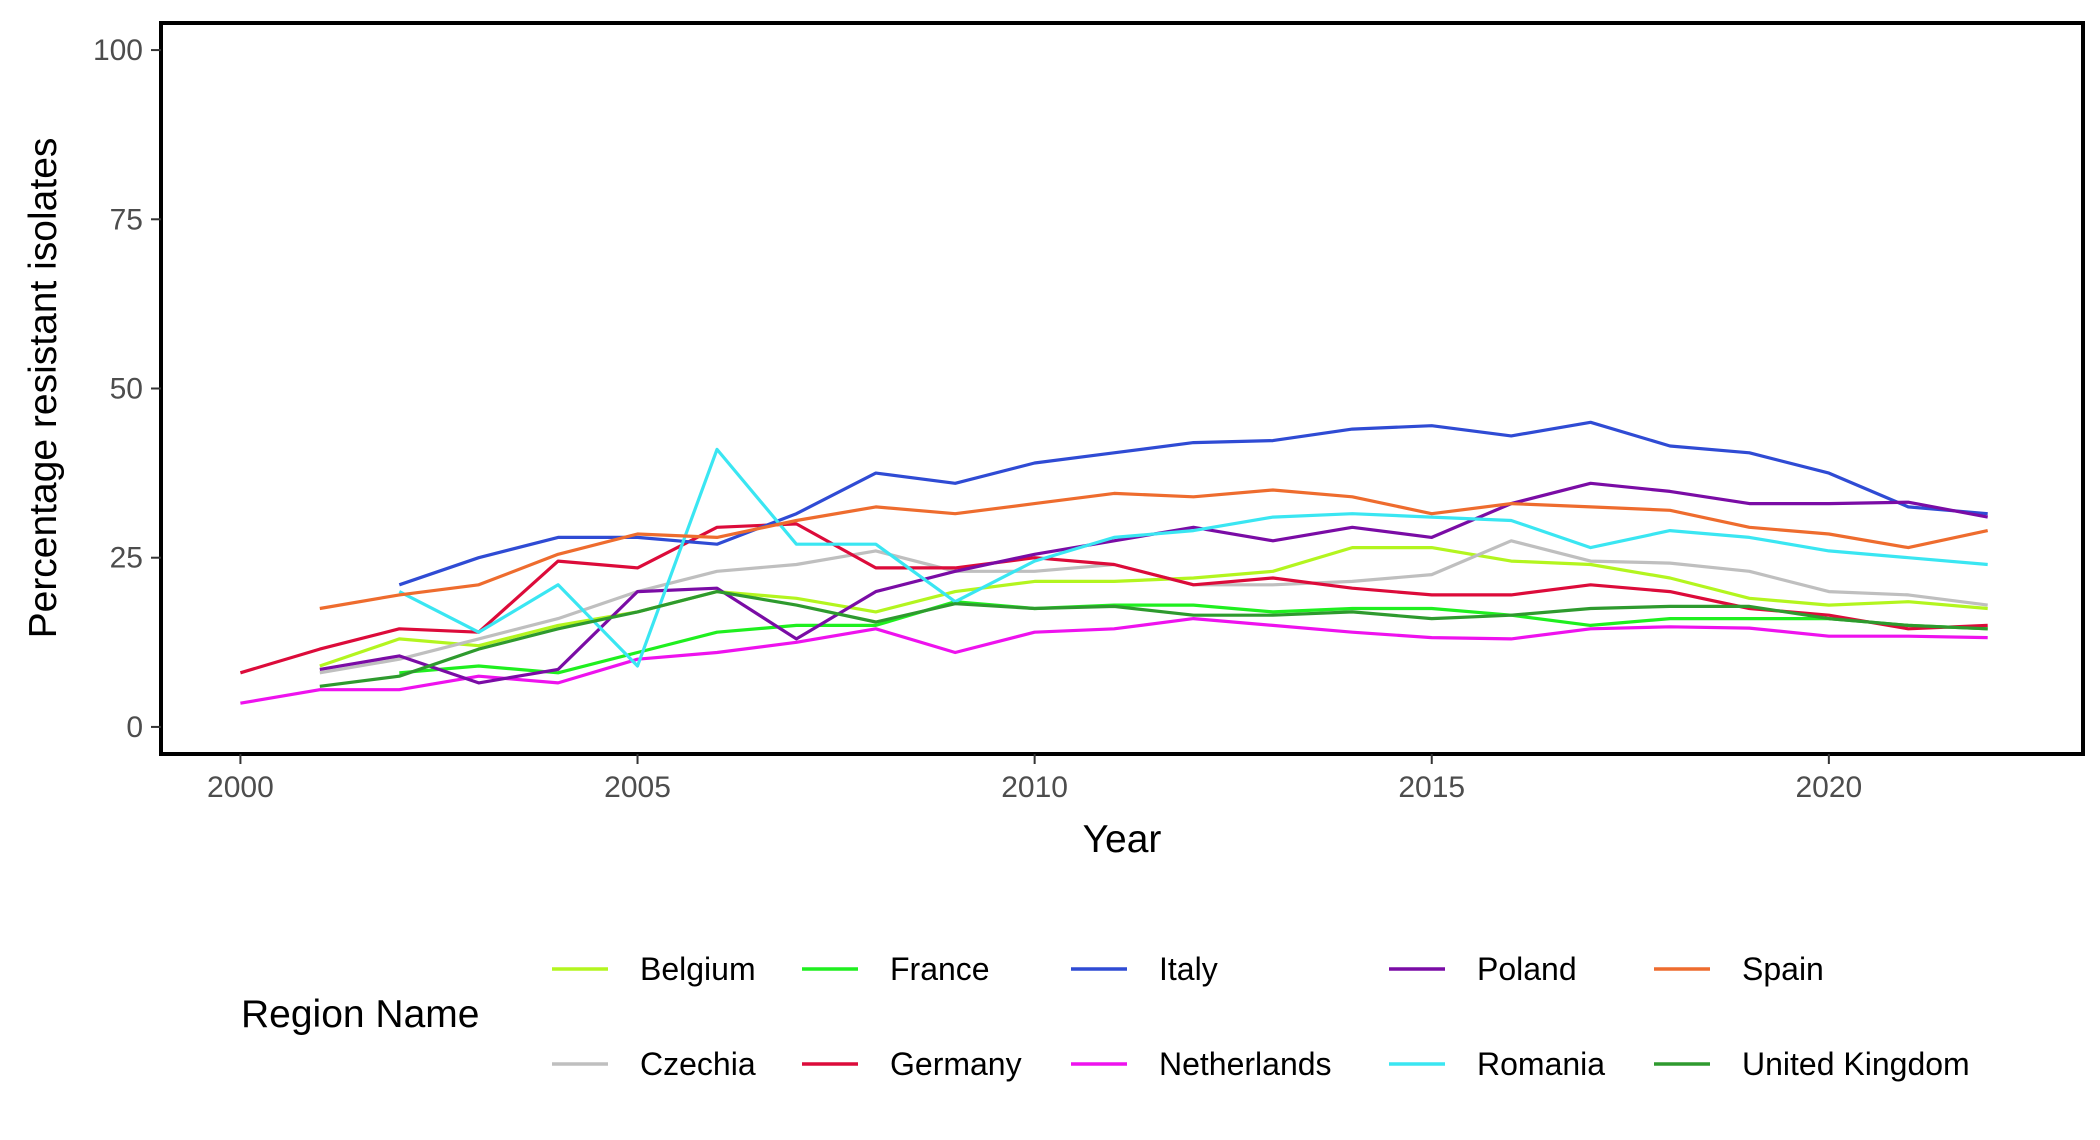  What do you see at coordinates (940, 969) in the screenshot?
I see `legend-label-france: France` at bounding box center [940, 969].